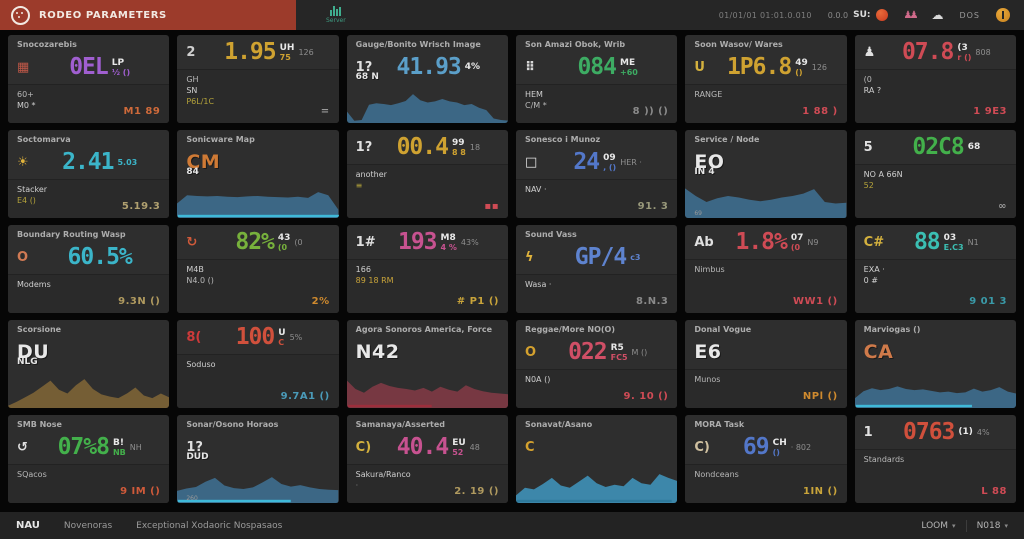  I want to click on metric-card: 1? 00.4 99 8 8 18 another ≡ ▪▪, so click(427, 174).